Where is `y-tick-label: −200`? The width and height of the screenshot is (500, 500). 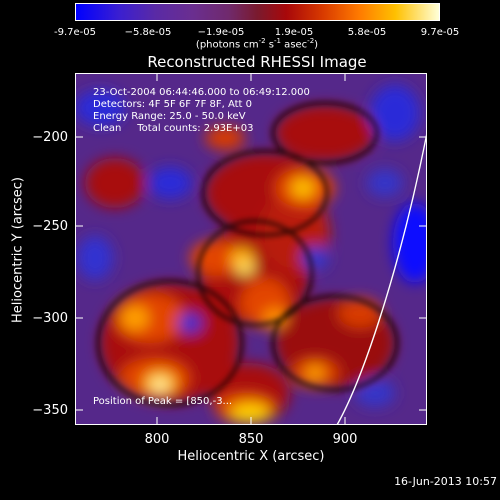
y-tick-label: −200 is located at coordinates (50, 137).